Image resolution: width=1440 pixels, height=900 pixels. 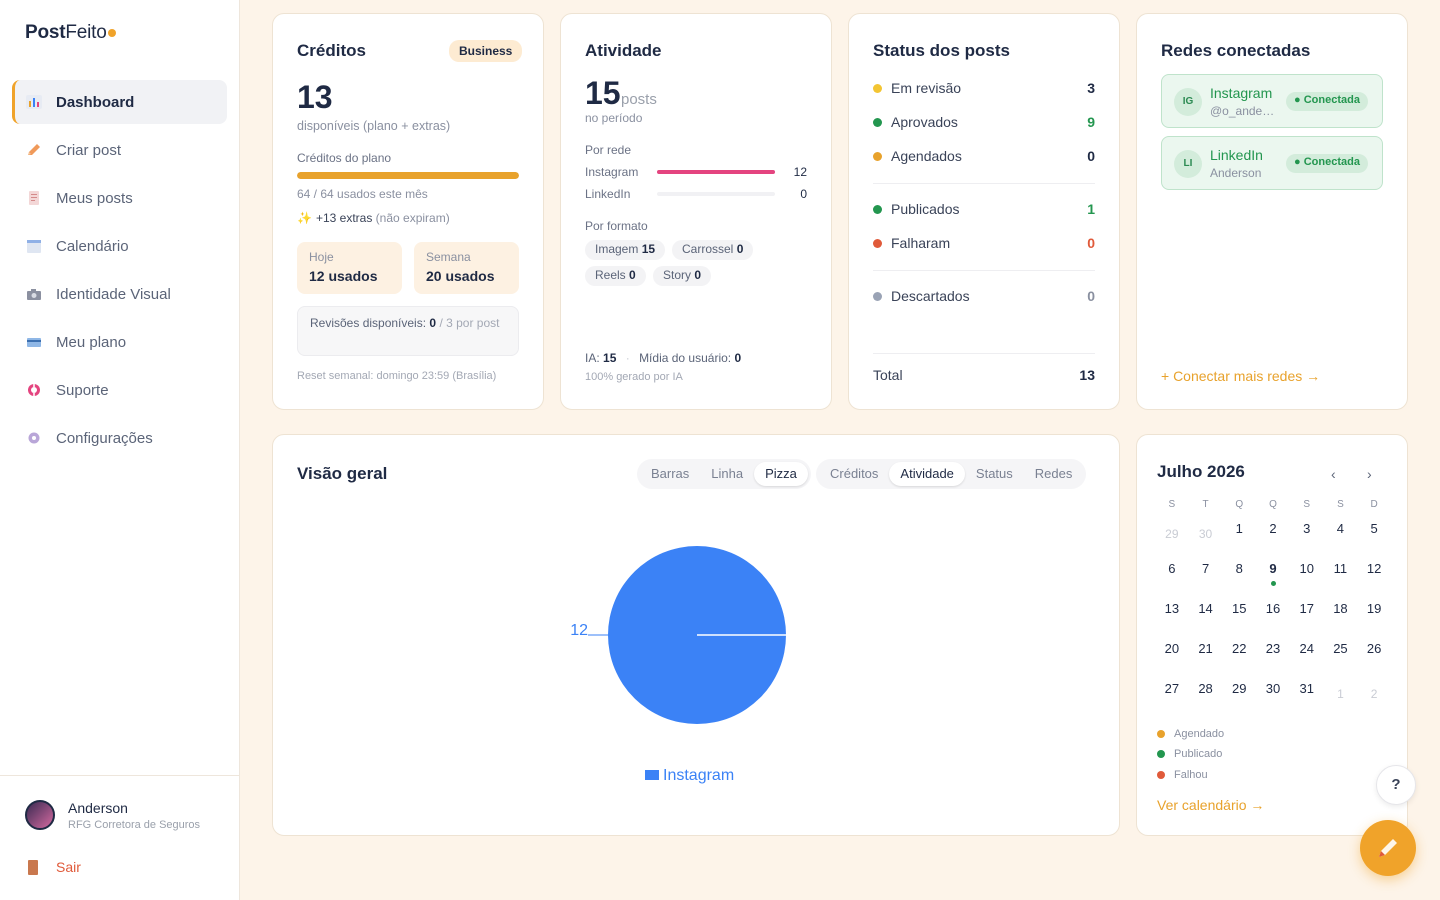 I want to click on calendar-day: 31, so click(x=1306, y=688).